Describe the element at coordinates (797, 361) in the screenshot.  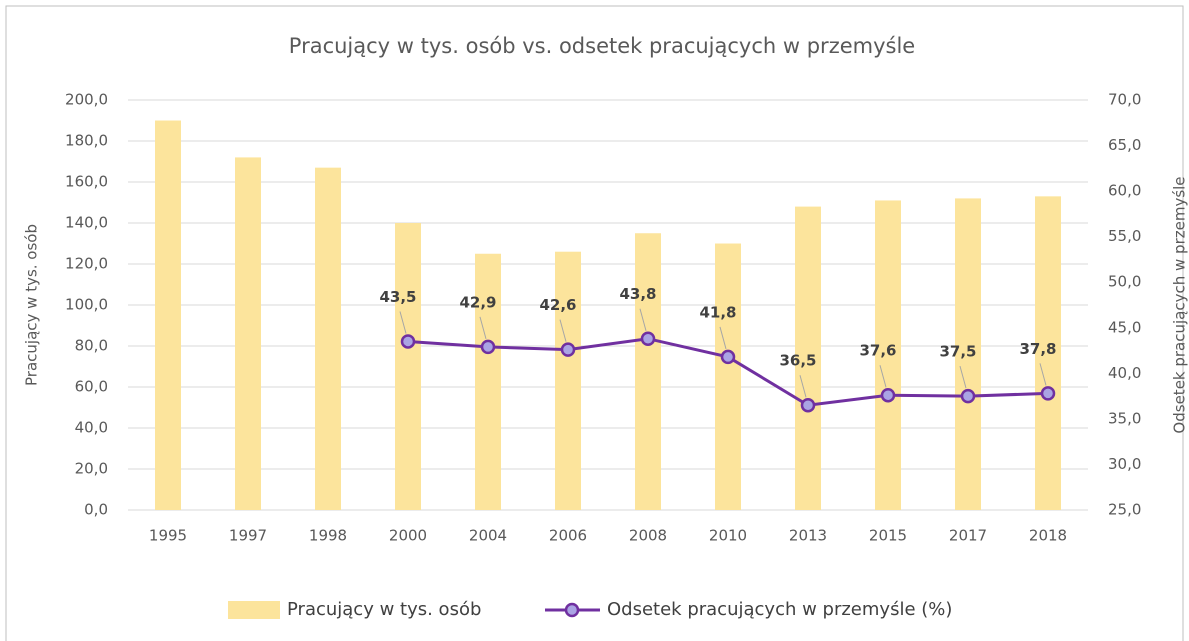
I see `data-label: 36,5` at that location.